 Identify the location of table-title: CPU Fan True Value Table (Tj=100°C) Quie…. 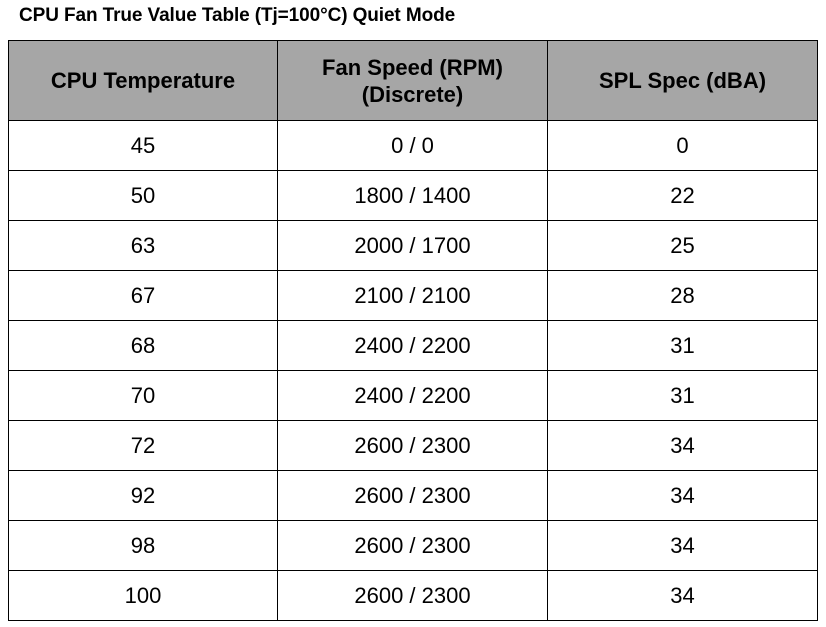
(237, 15).